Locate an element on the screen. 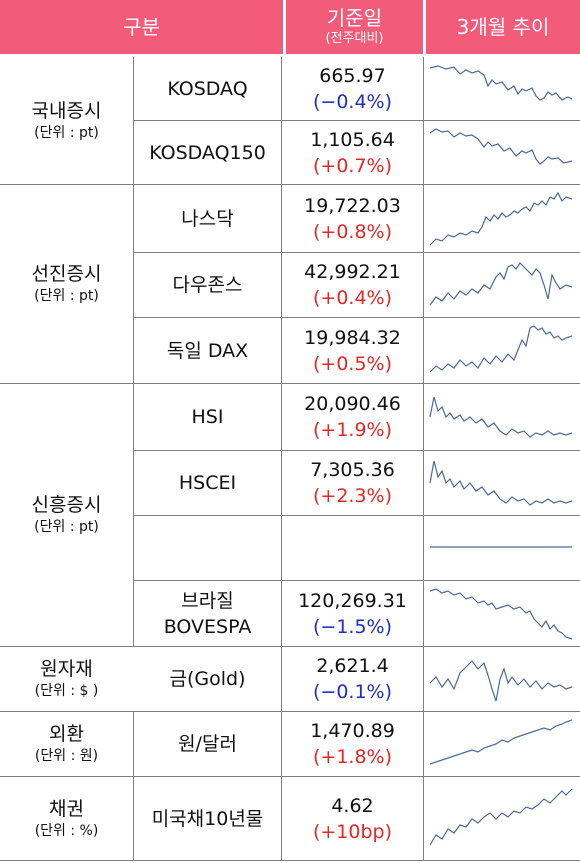 Image resolution: width=580 pixels, height=863 pixels. row-name-bovespa: 브라질 BOVESPA is located at coordinates (207, 613).